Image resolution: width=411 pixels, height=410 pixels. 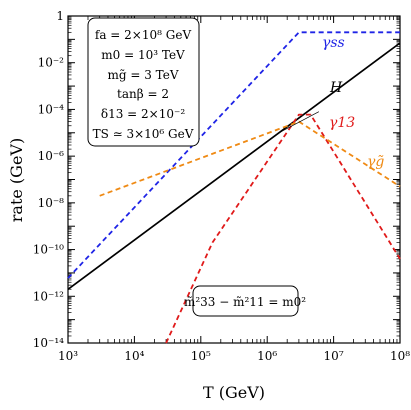 I want to click on param-ts: TS ≃ 3×10⁶ GeV, so click(x=143, y=134).